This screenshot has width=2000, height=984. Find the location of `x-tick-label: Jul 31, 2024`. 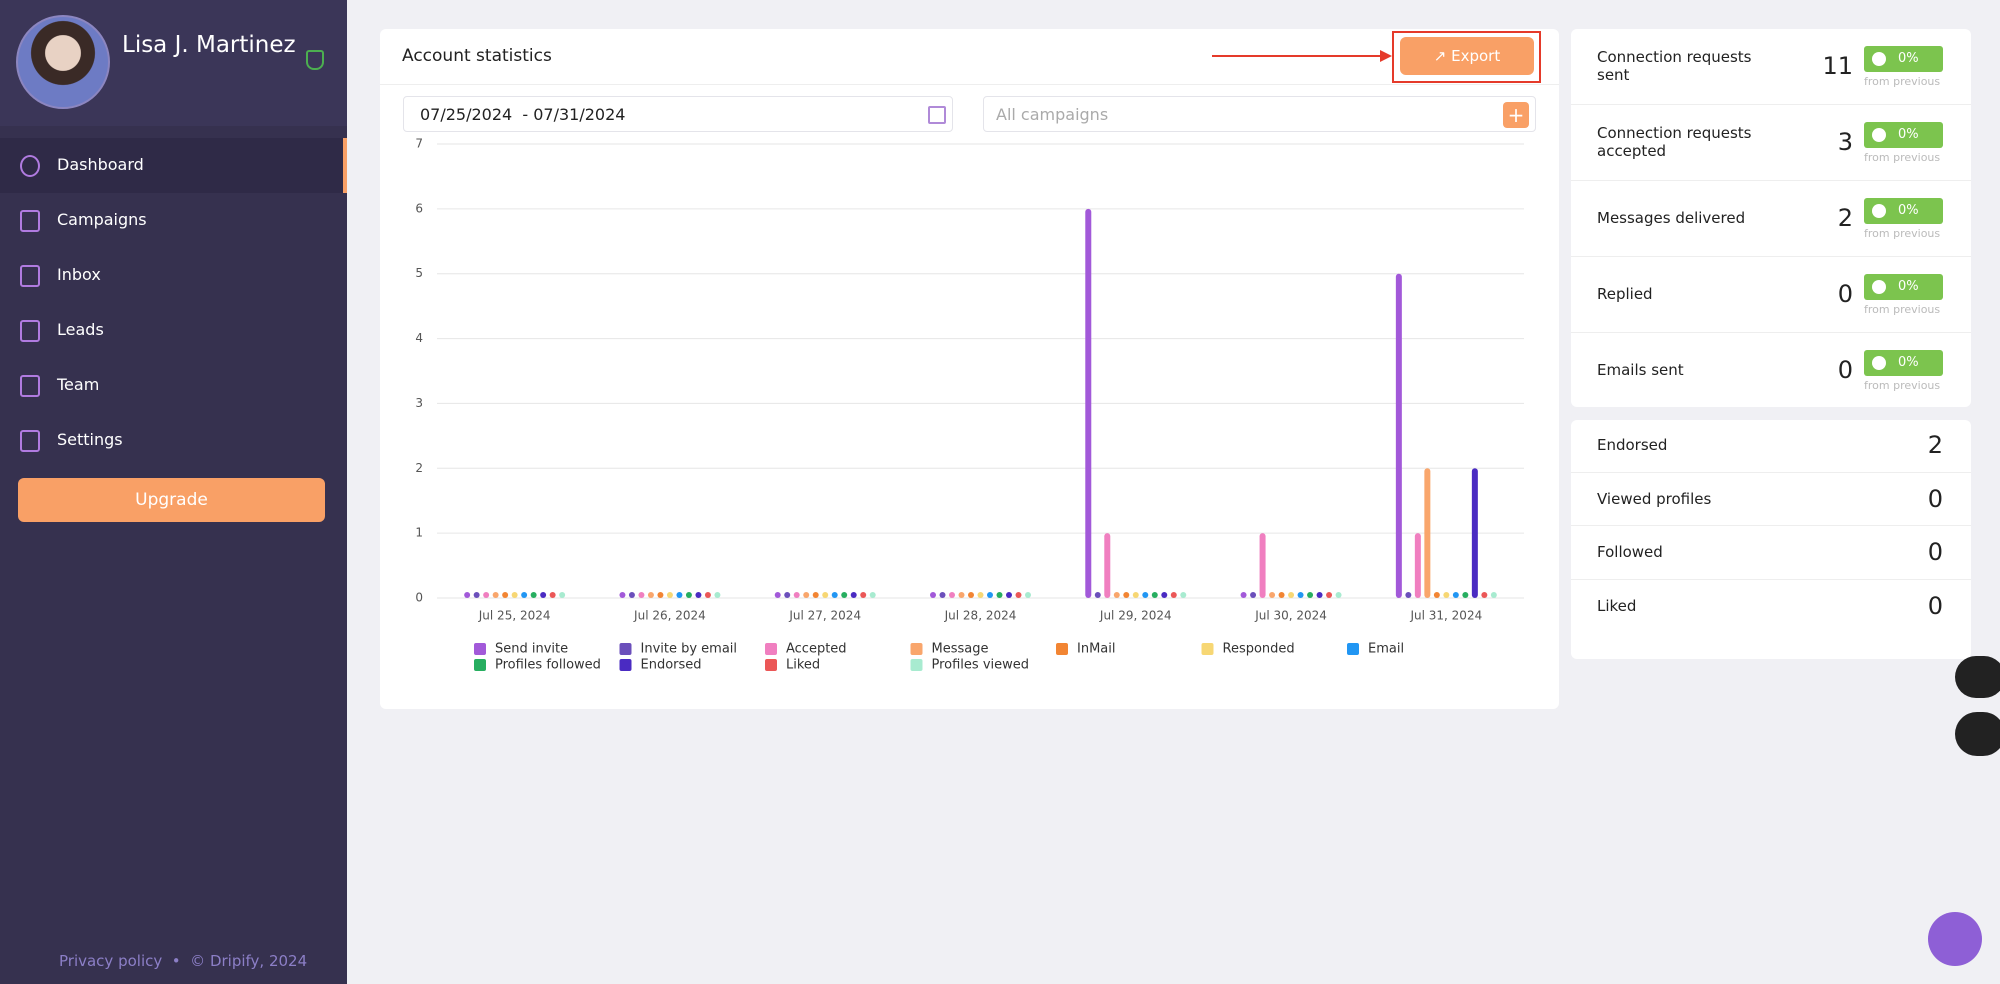

x-tick-label: Jul 31, 2024 is located at coordinates (1445, 616).